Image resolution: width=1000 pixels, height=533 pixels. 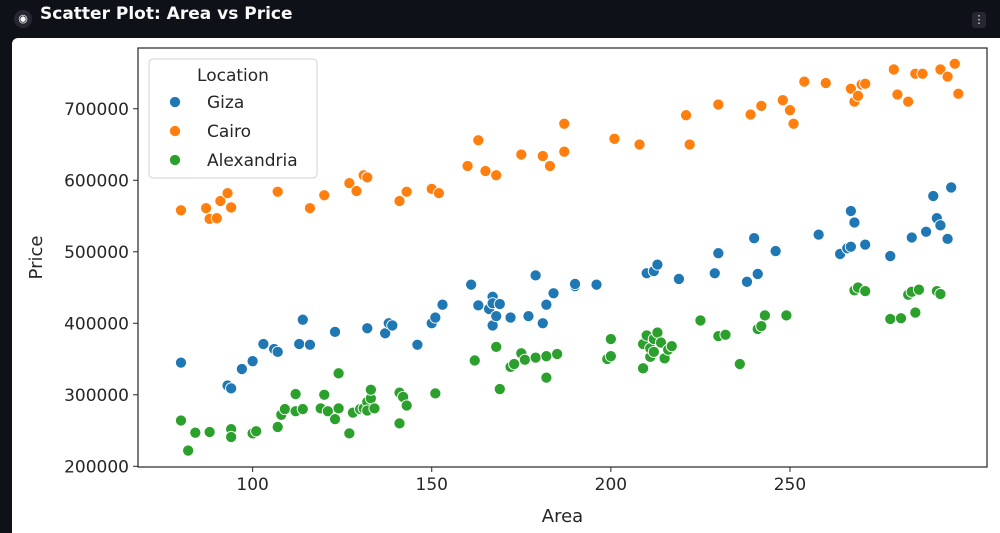 I want to click on vertical-dots-icon: ⋮, so click(x=979, y=20).